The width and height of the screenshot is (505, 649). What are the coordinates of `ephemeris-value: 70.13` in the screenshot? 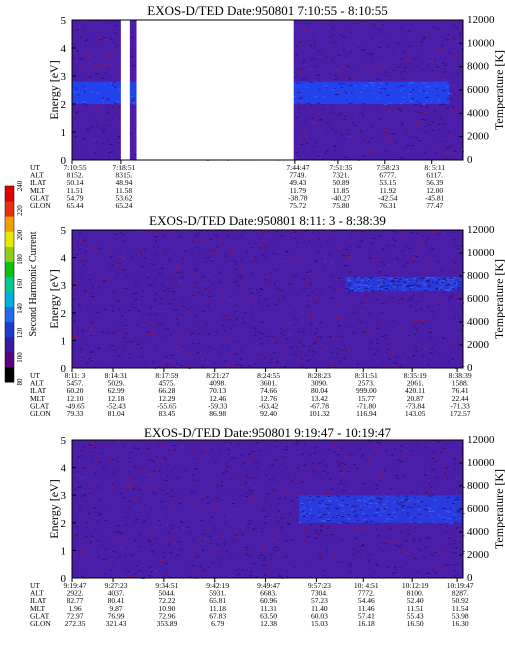 It's located at (217, 390).